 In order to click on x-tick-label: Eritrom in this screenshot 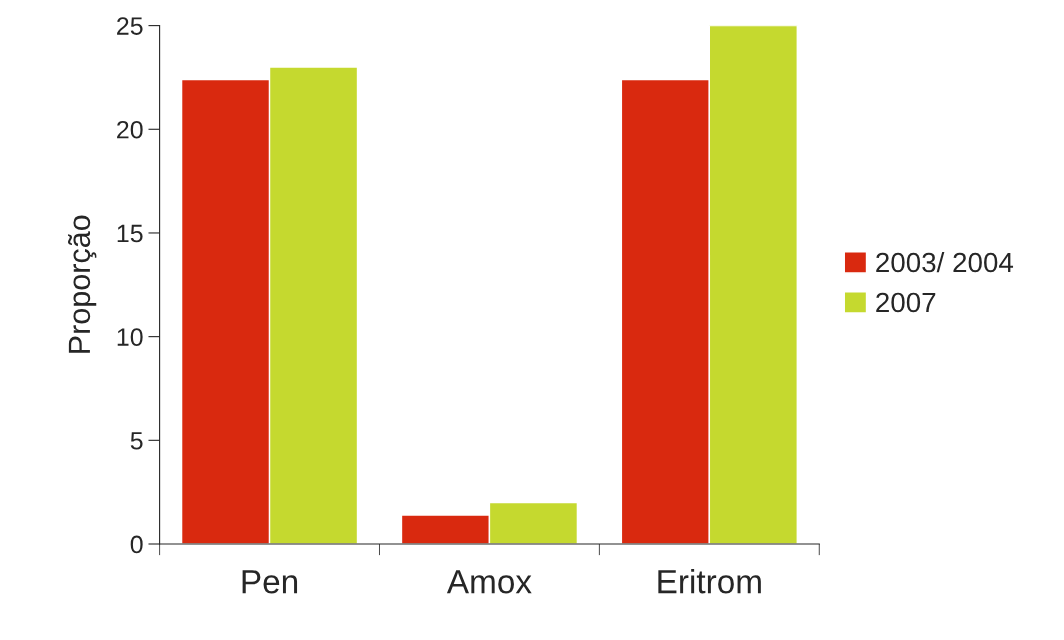, I will do `click(709, 581)`.